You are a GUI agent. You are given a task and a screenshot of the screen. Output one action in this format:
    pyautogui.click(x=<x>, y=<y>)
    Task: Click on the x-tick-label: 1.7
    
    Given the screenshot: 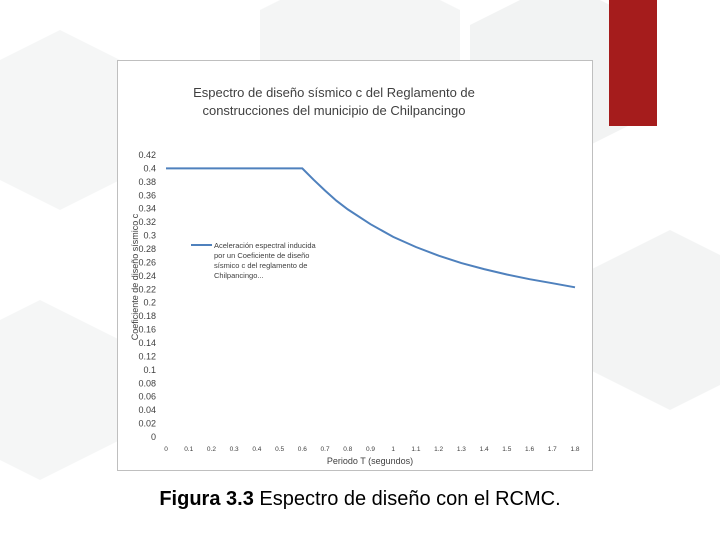 What is the action you would take?
    pyautogui.click(x=552, y=449)
    